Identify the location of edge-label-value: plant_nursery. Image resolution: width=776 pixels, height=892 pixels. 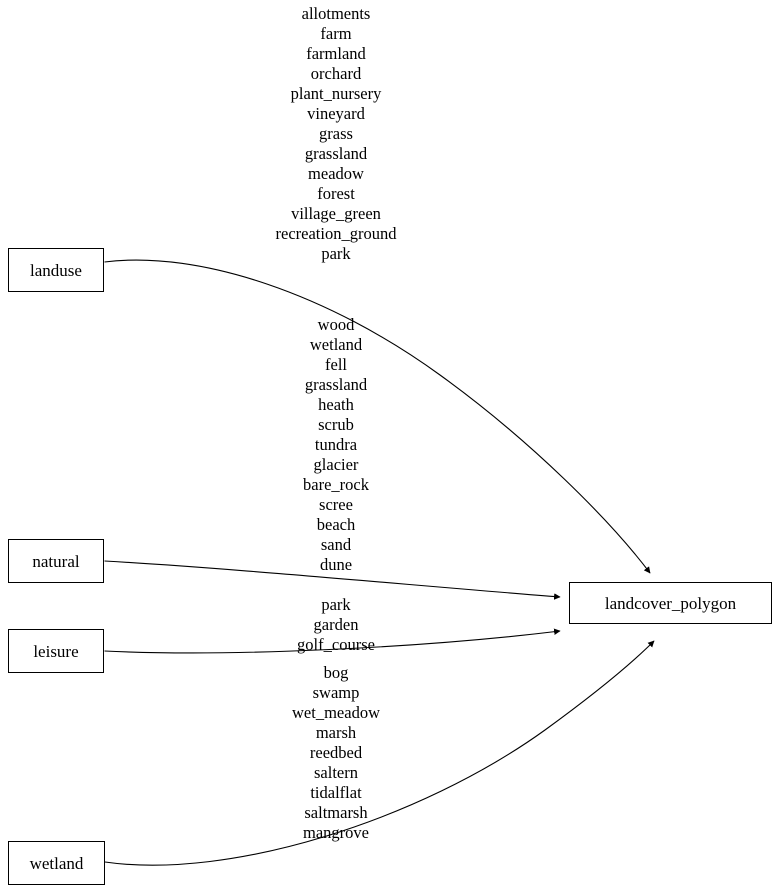
(336, 93).